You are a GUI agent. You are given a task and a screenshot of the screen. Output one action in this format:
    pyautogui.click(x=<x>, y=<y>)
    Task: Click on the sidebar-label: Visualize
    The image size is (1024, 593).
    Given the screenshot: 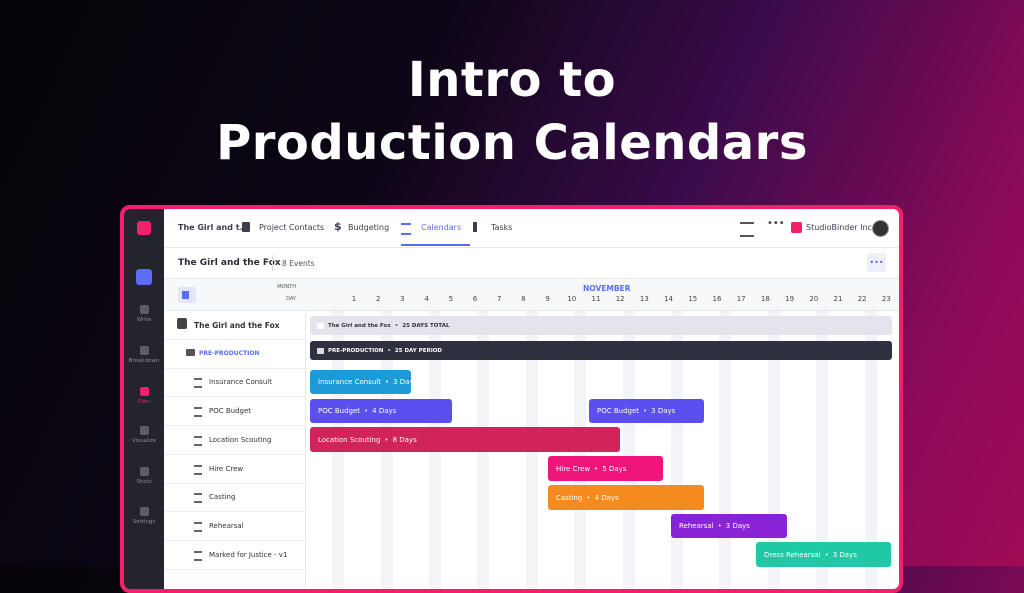 What is the action you would take?
    pyautogui.click(x=144, y=441)
    